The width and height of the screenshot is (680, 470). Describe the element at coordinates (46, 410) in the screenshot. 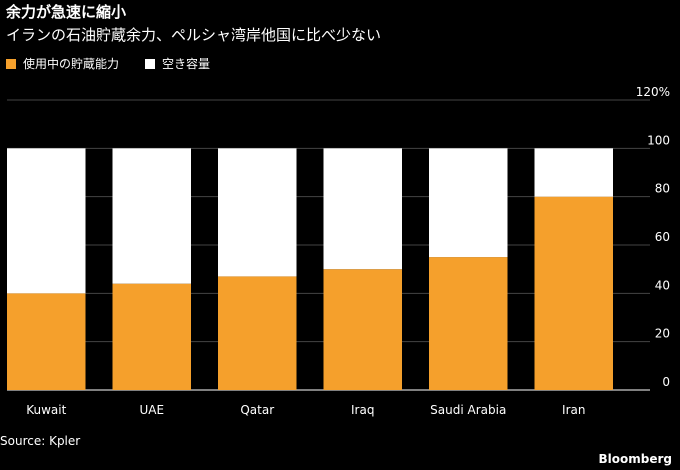

I see `x-tick-label: Kuwait` at that location.